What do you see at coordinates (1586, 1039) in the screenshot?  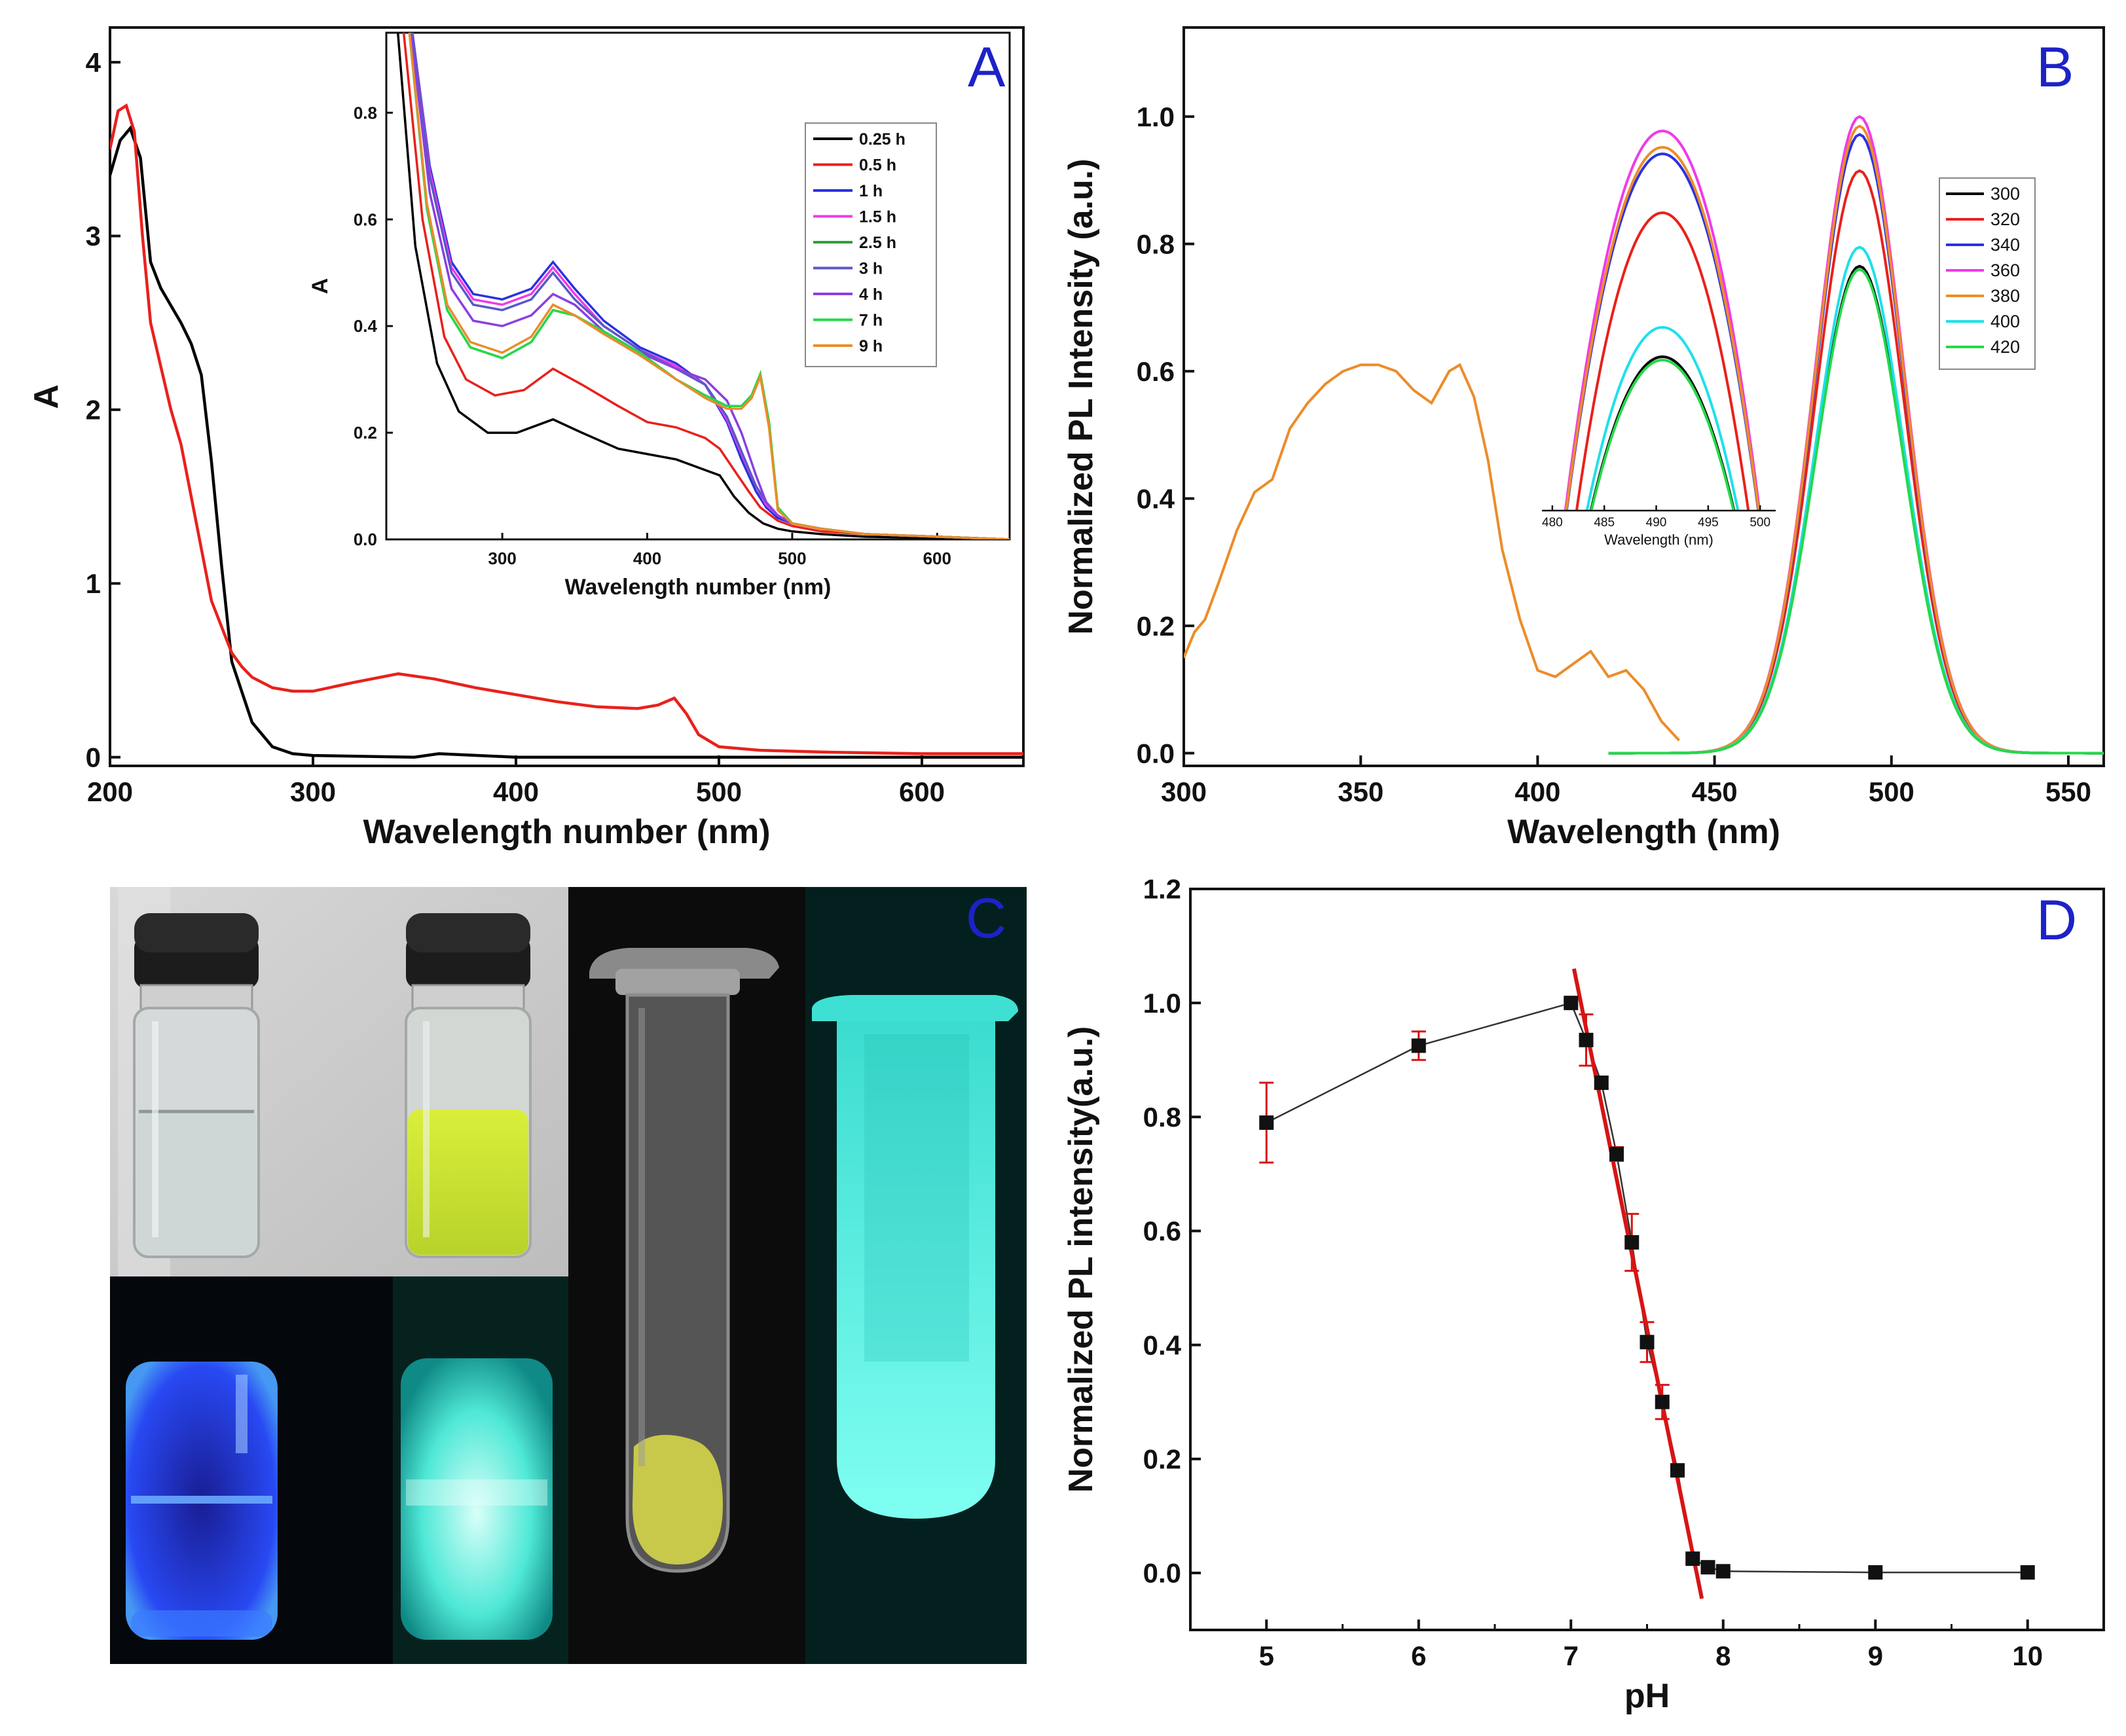 I see `data-point-7.1` at bounding box center [1586, 1039].